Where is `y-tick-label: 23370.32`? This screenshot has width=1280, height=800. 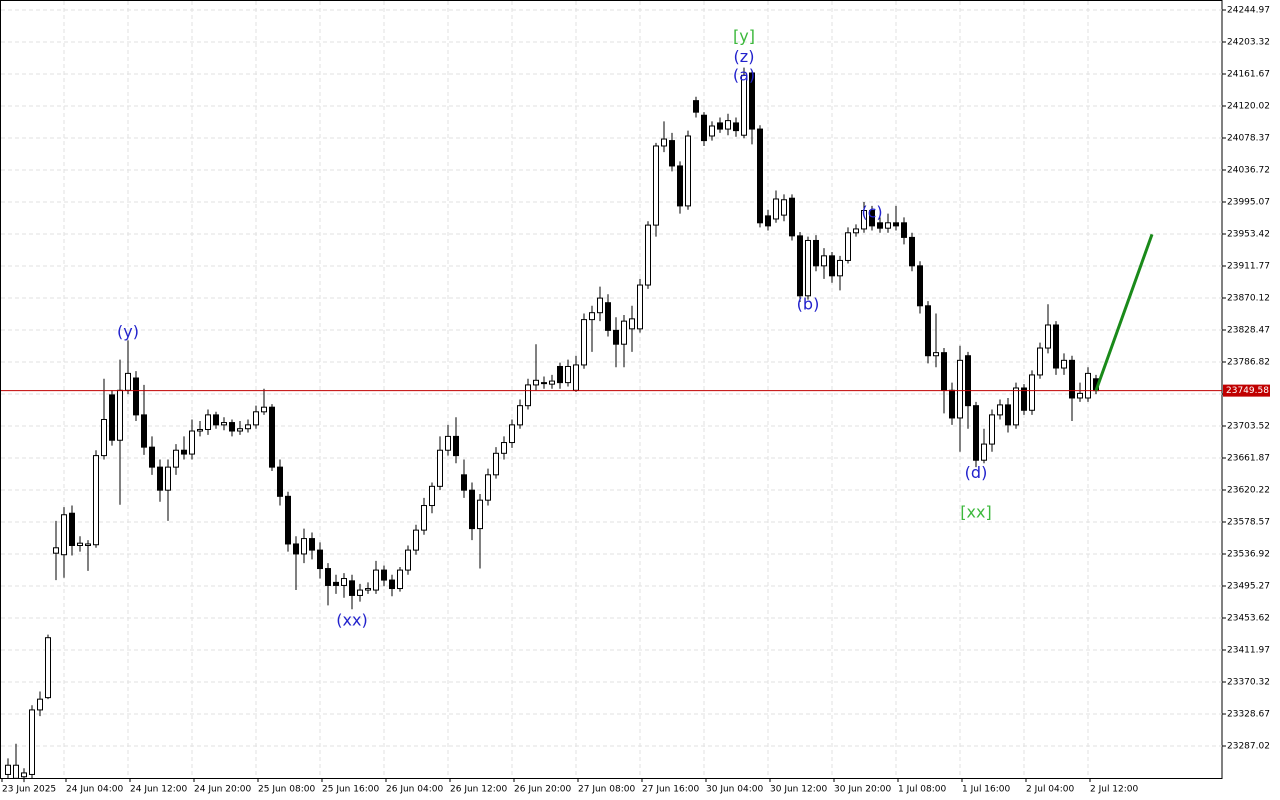 y-tick-label: 23370.32 is located at coordinates (1248, 683).